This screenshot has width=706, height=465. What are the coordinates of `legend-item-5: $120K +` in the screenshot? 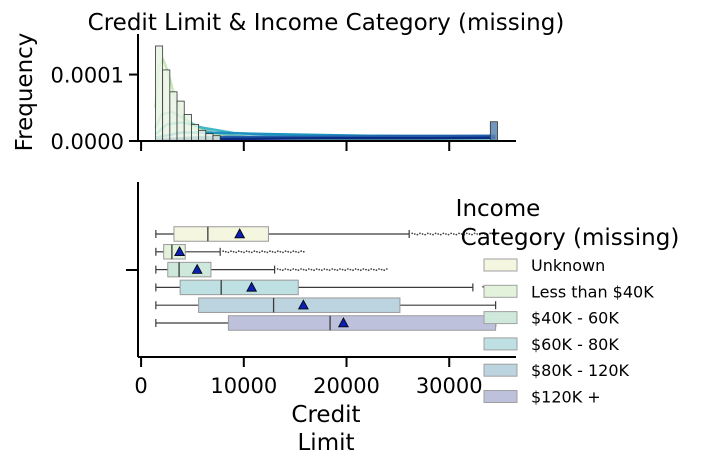 It's located at (542, 397).